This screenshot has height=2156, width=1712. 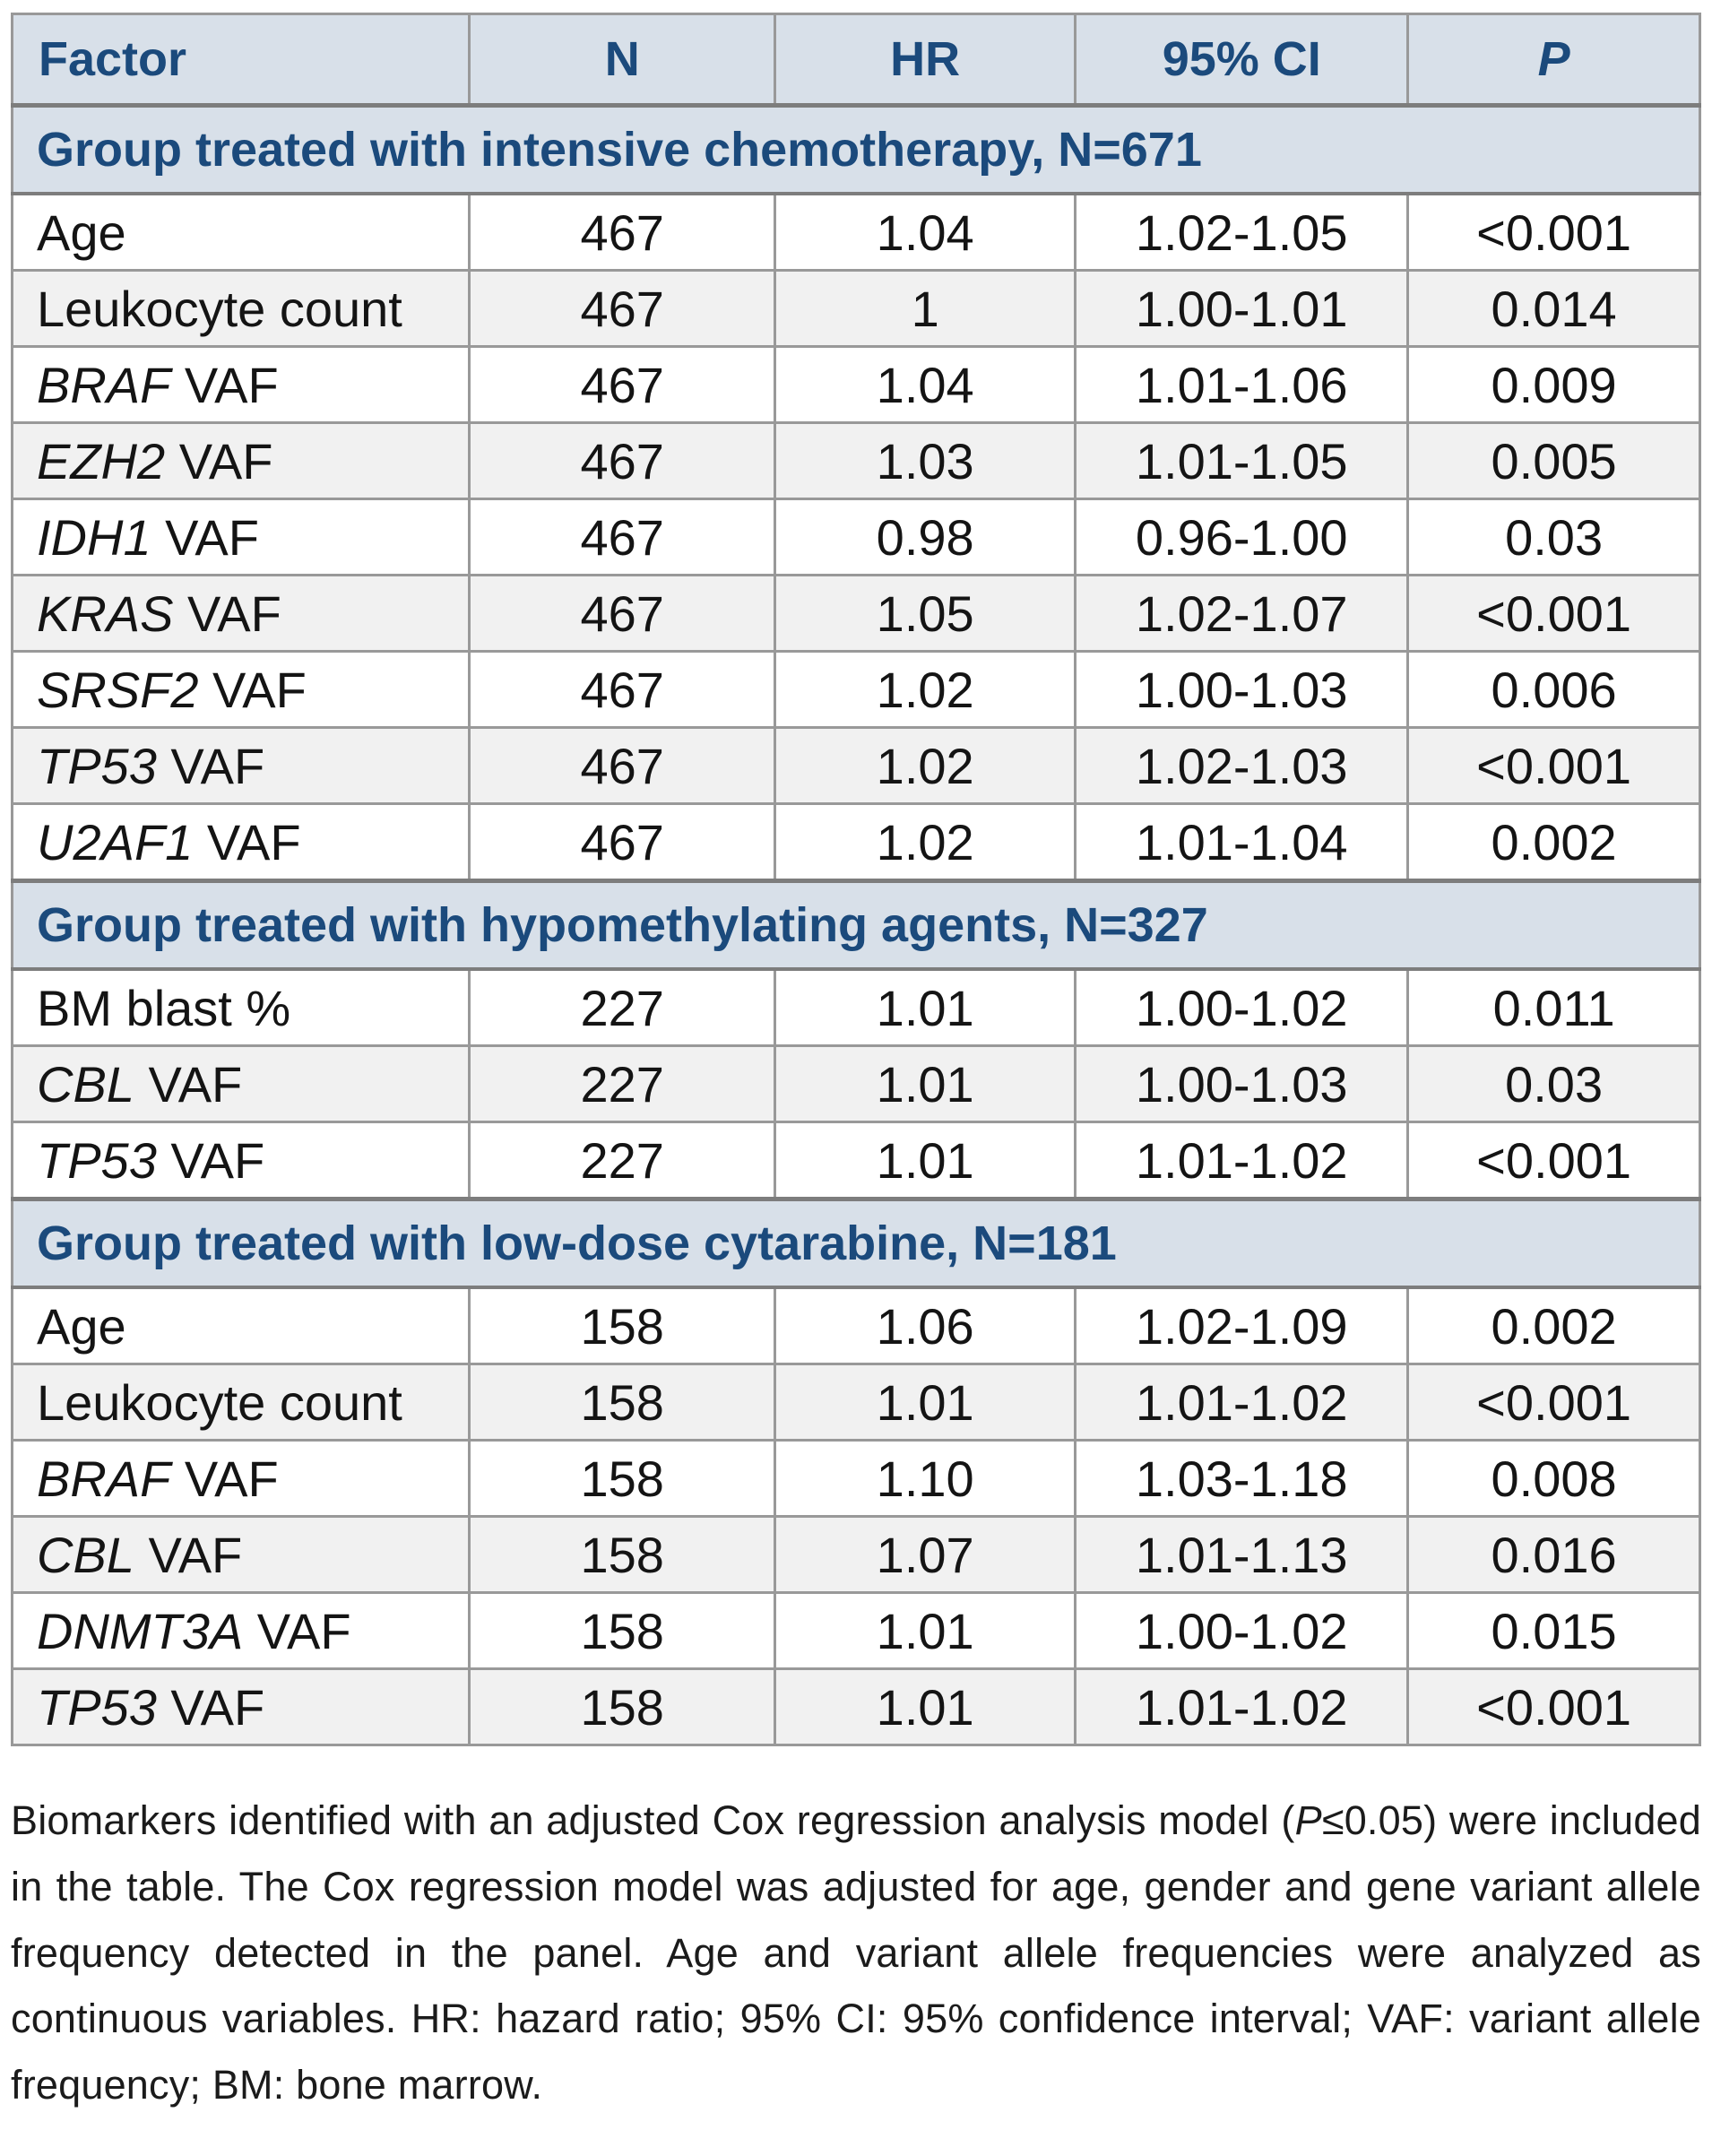 I want to click on factor-cell: EZH2 VAF, so click(x=241, y=460).